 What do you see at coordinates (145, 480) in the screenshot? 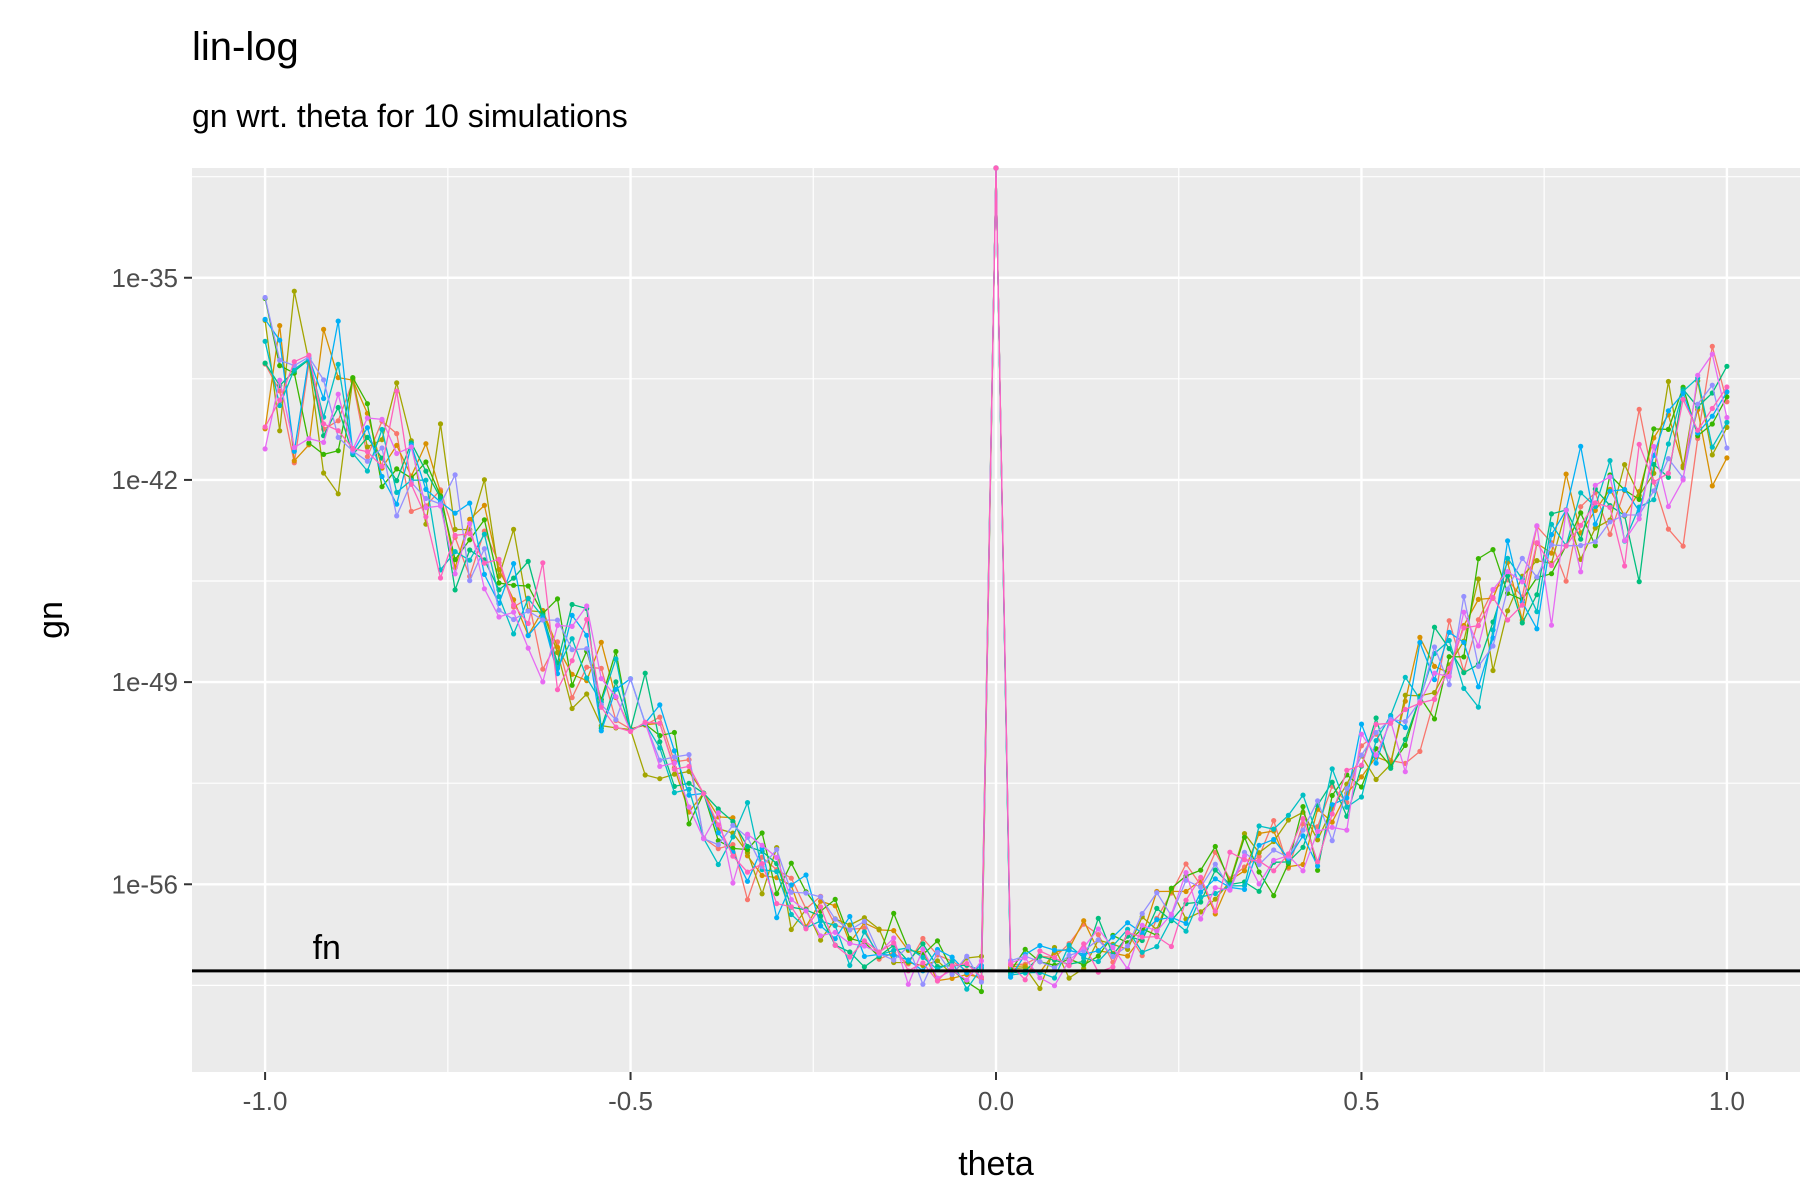
I see `y-tick-label: 1e-42` at bounding box center [145, 480].